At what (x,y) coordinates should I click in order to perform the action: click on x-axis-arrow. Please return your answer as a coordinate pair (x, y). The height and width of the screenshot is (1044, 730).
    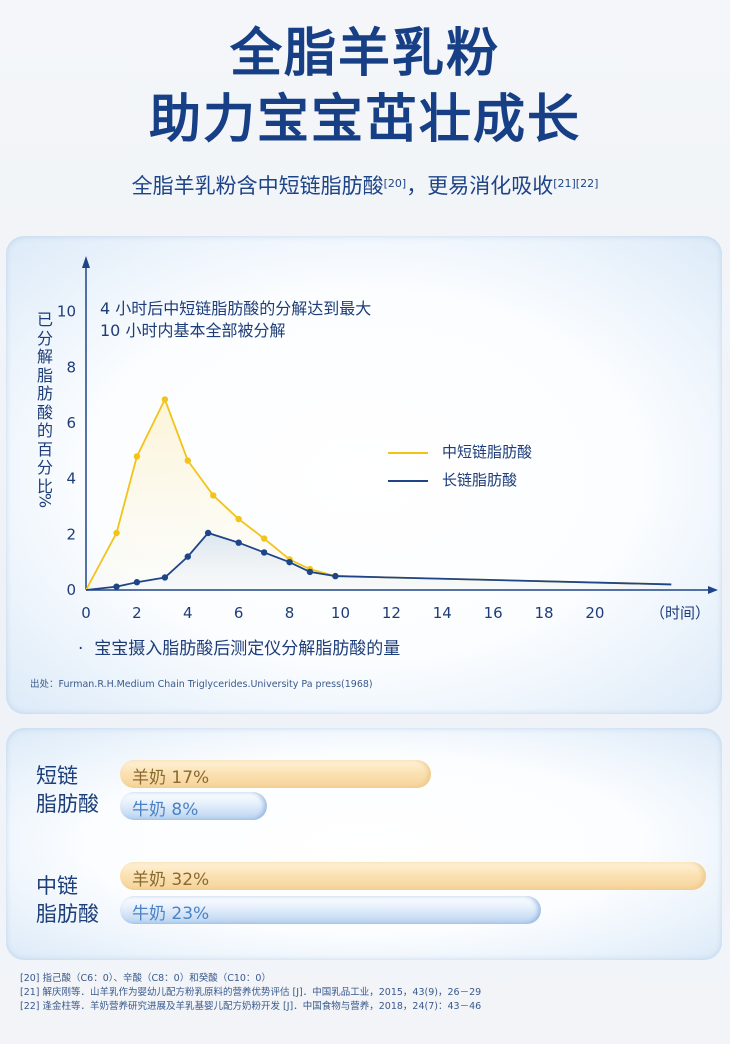
    Looking at the image, I should click on (713, 590).